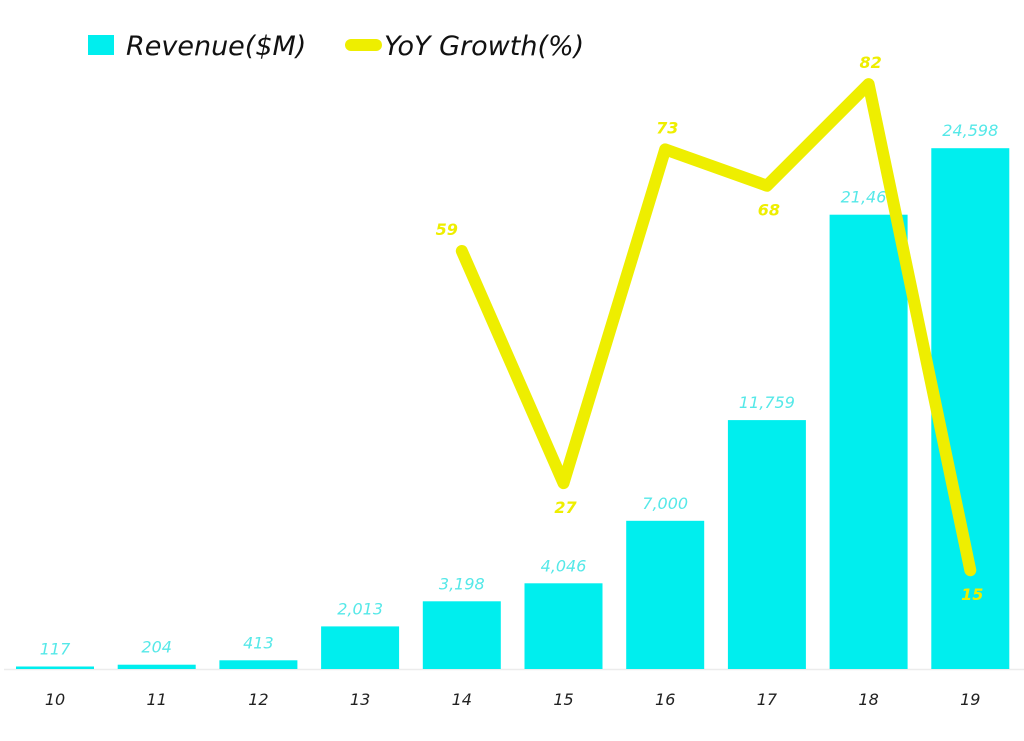 The width and height of the screenshot is (1024, 741). What do you see at coordinates (157, 699) in the screenshot?
I see `x-tick-11: 11` at bounding box center [157, 699].